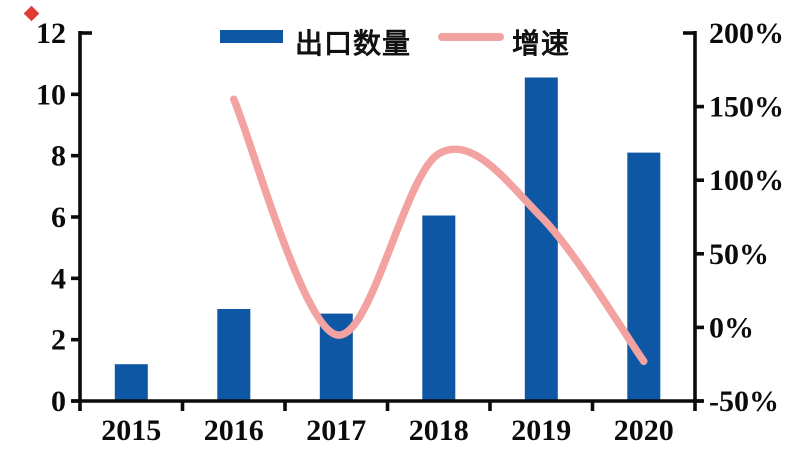  What do you see at coordinates (234, 355) in the screenshot?
I see `bar-2016` at bounding box center [234, 355].